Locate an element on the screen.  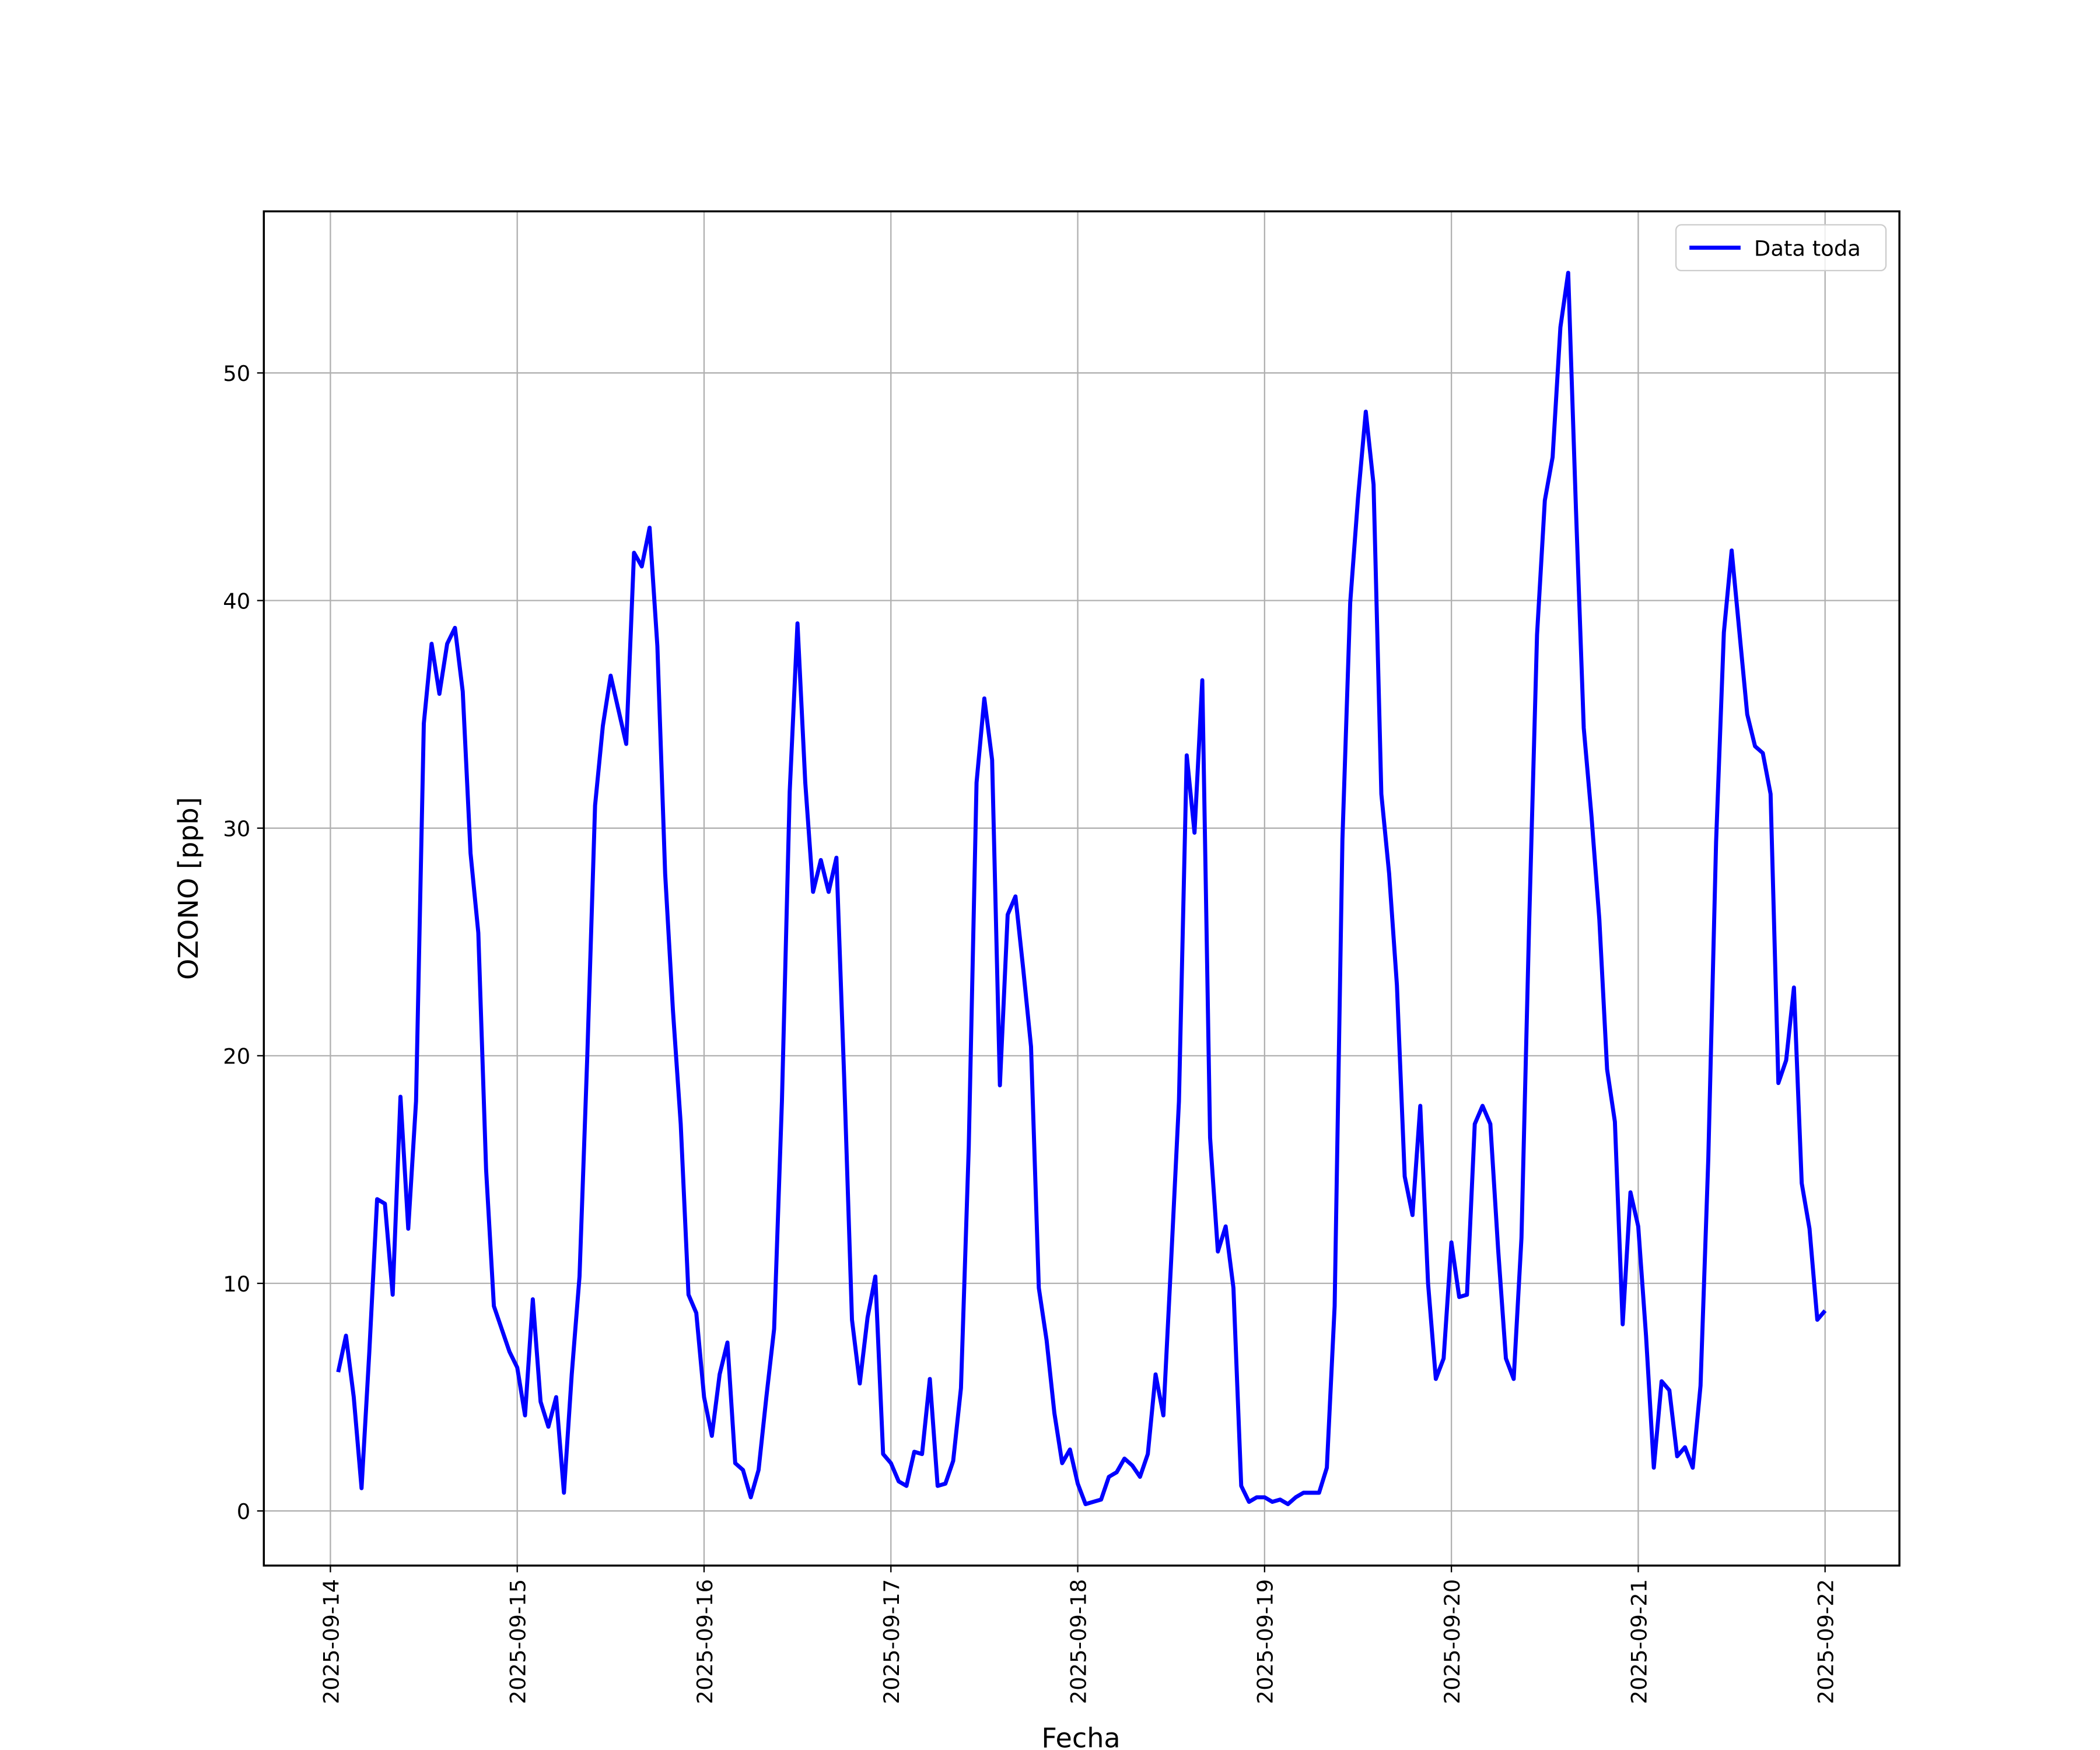
x-tick-label: 2025-09-18 is located at coordinates (1078, 1641).